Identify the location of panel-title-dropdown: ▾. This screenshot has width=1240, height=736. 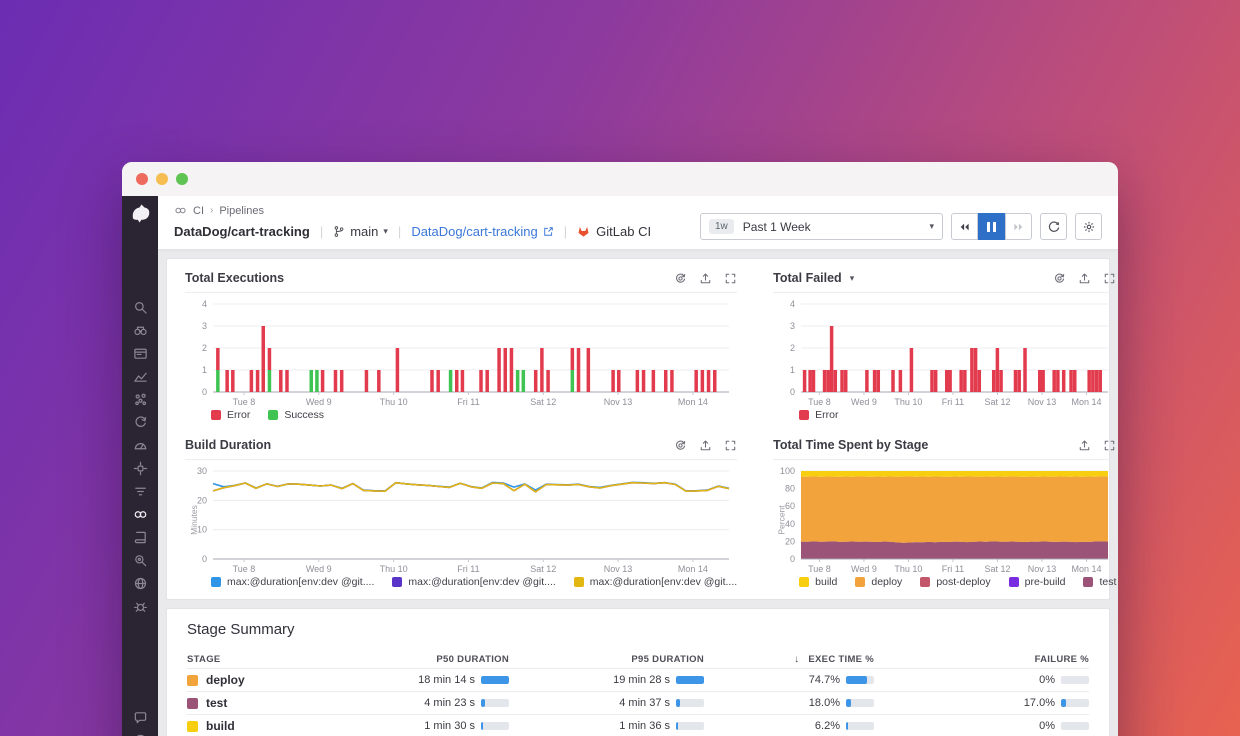
(852, 277).